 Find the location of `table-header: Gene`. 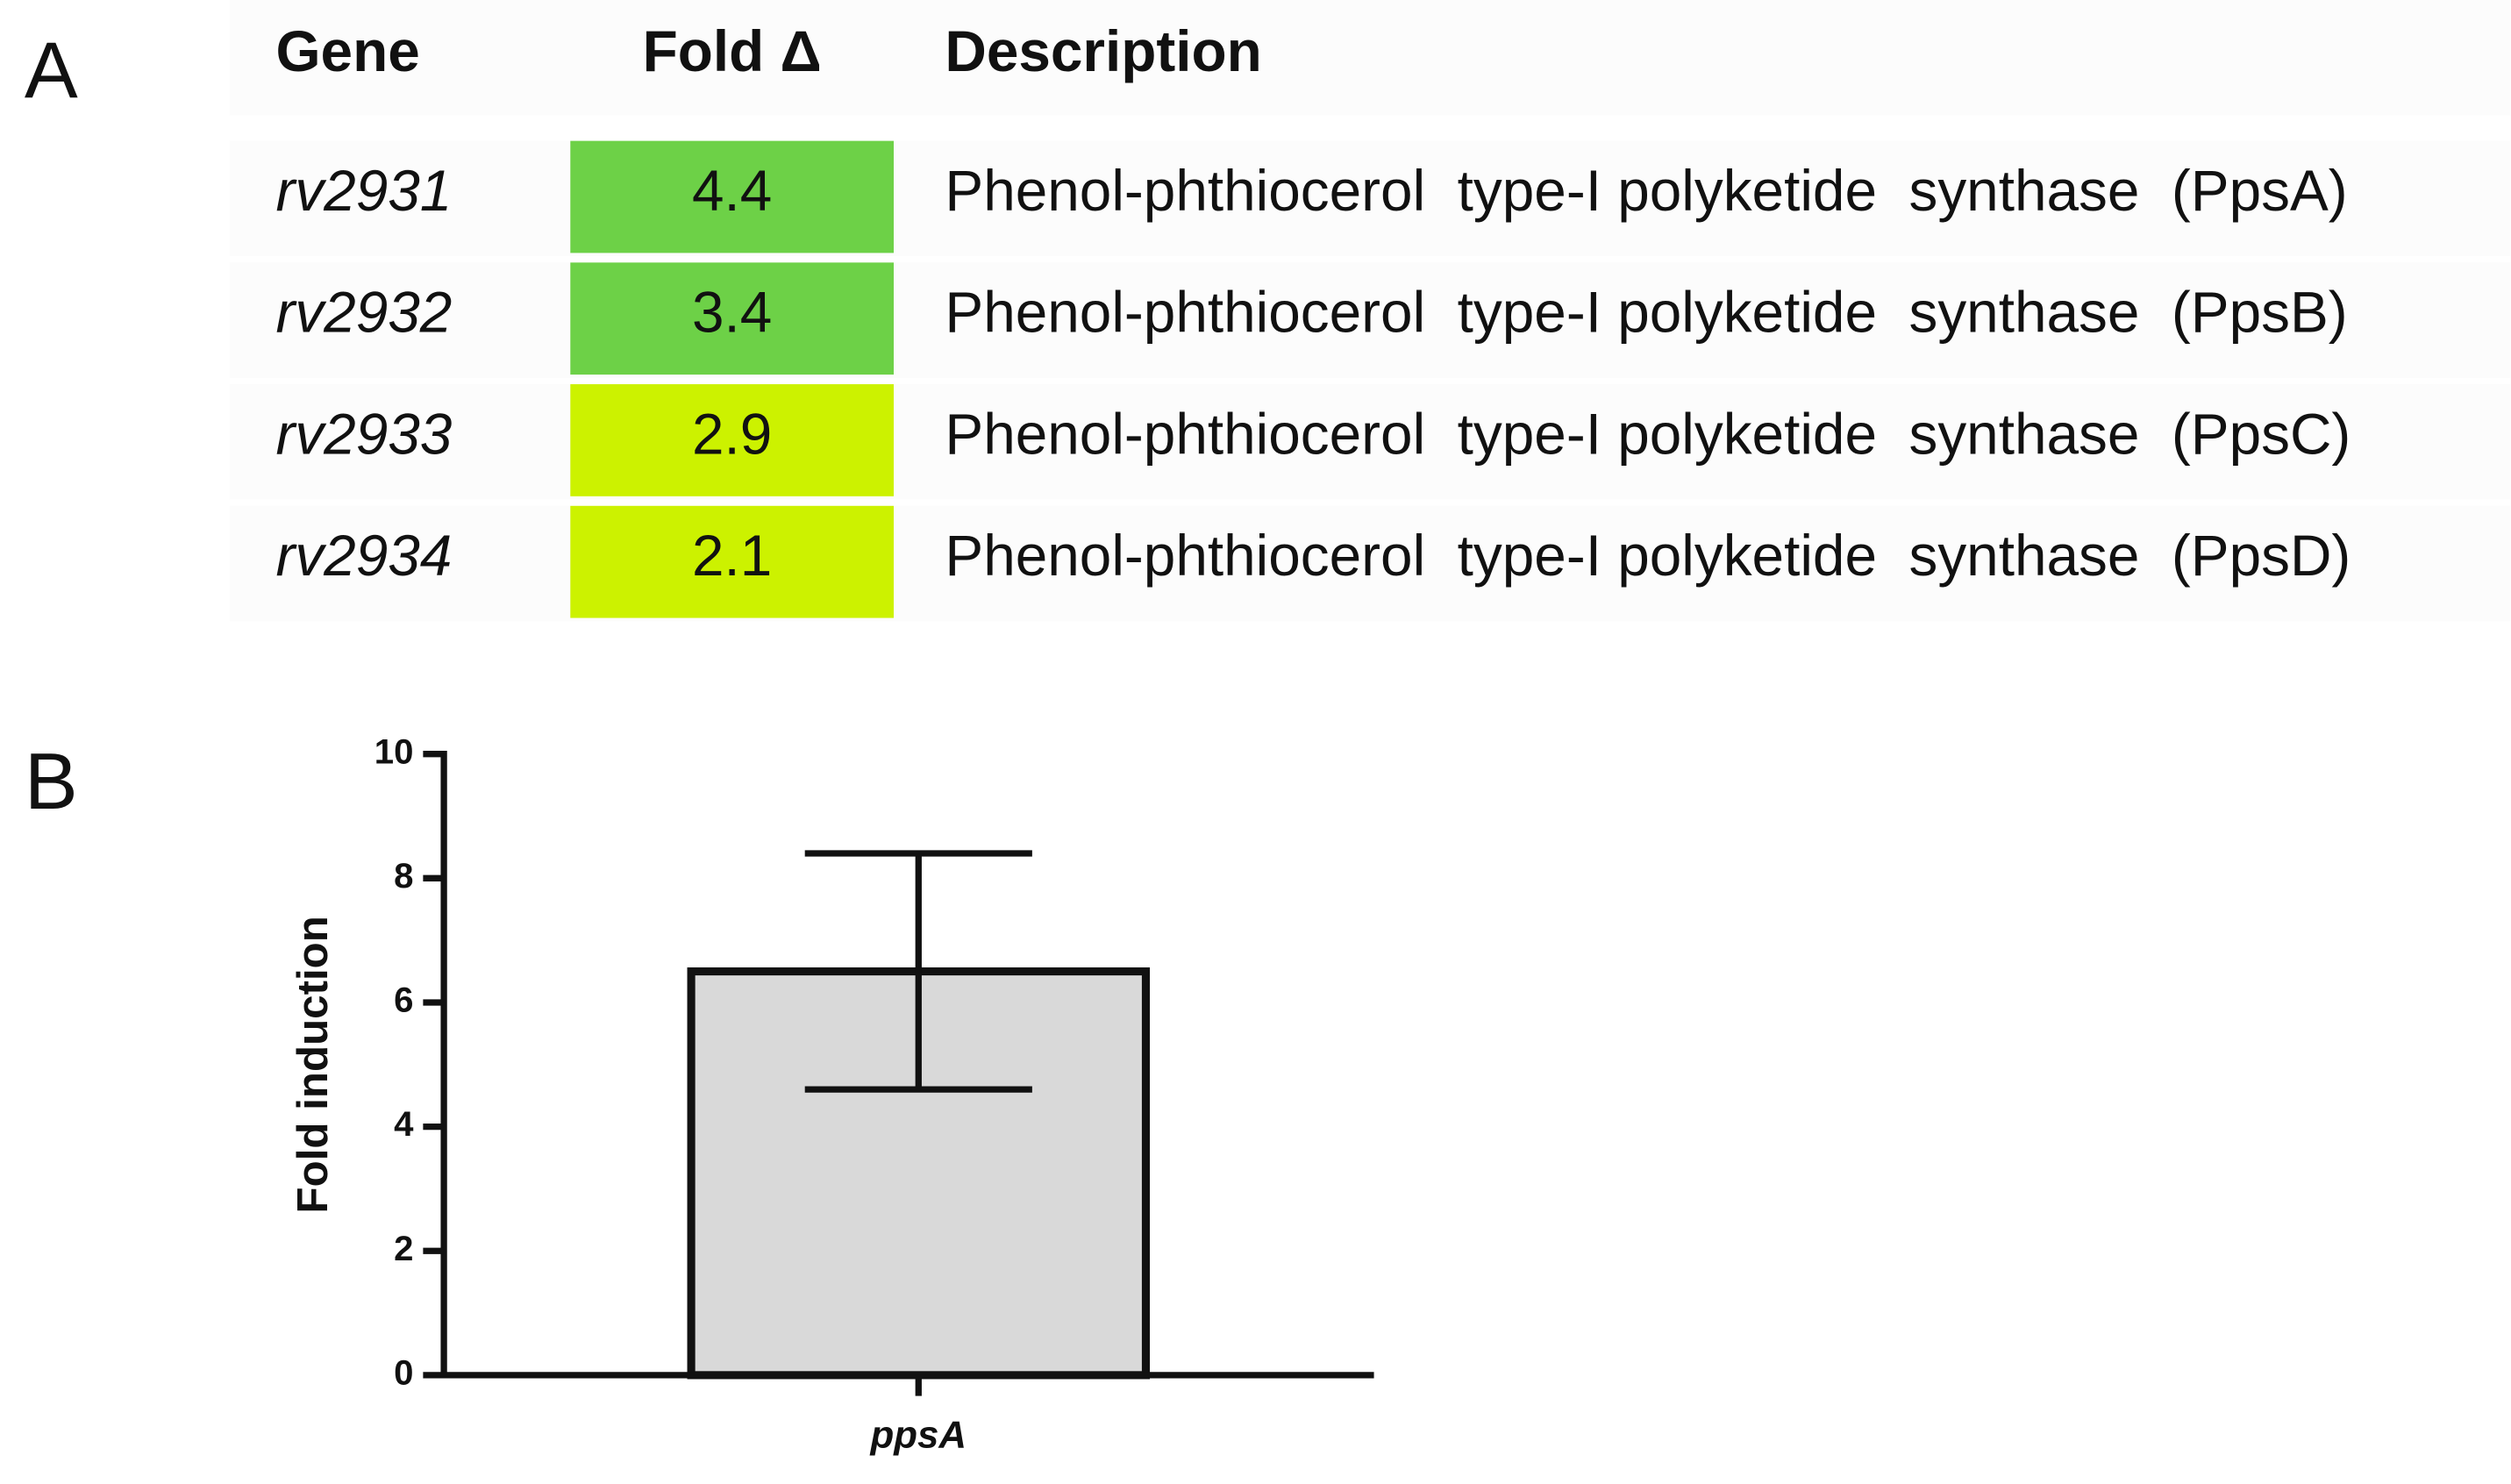

table-header: Gene is located at coordinates (347, 51).